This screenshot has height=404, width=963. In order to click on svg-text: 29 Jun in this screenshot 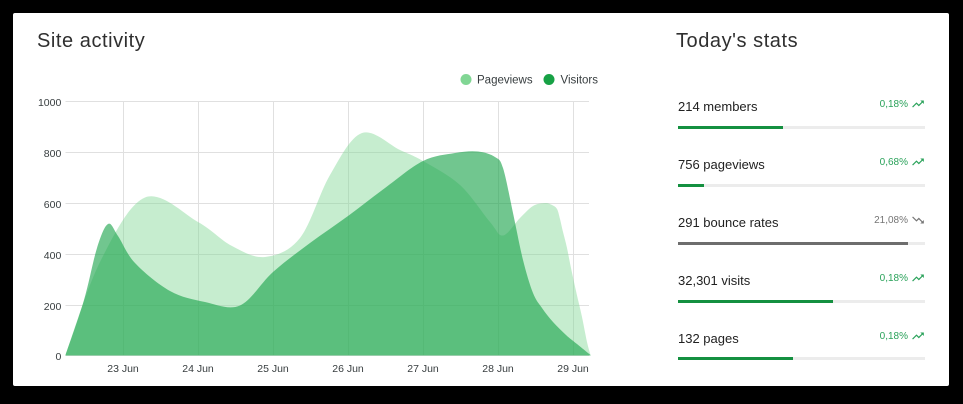, I will do `click(573, 369)`.